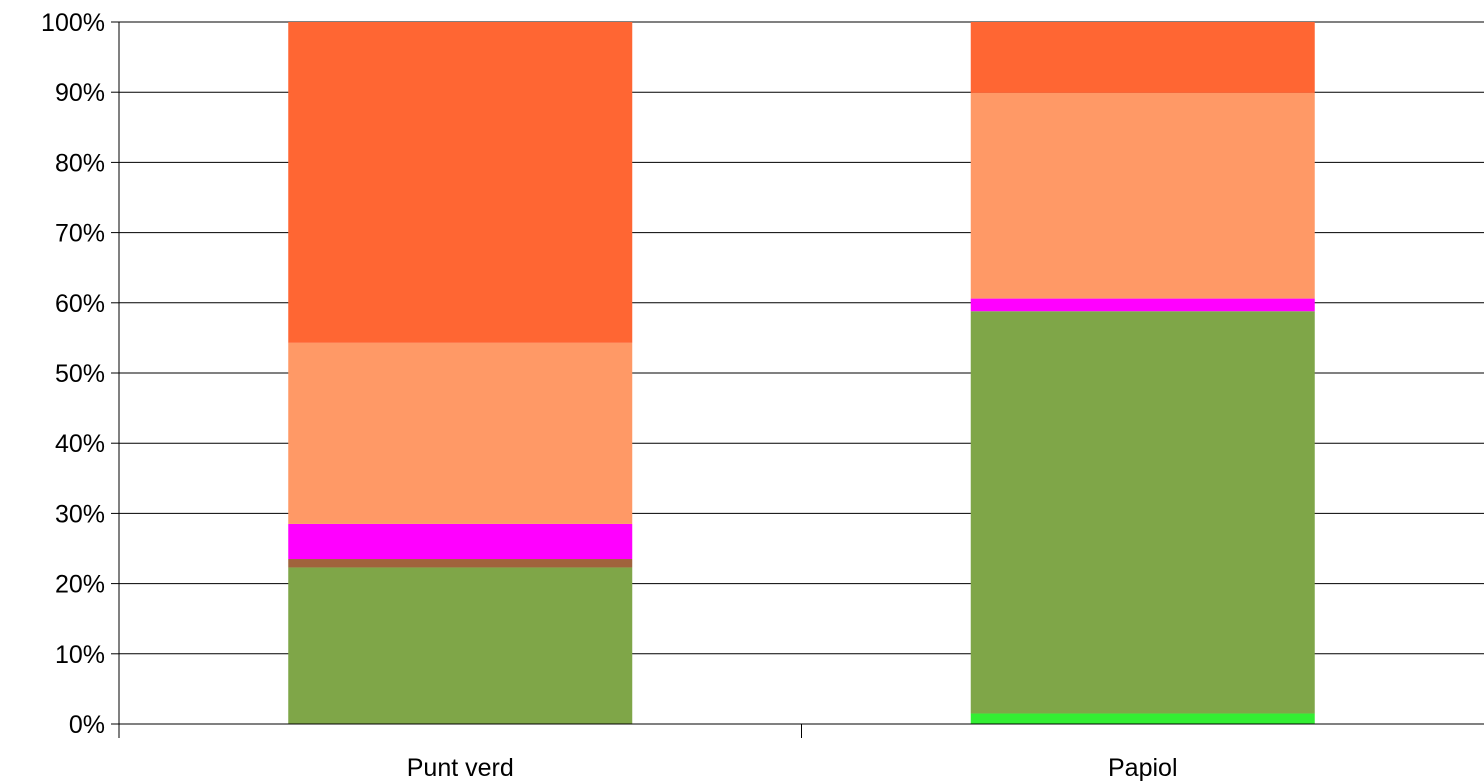 This screenshot has height=784, width=1484. What do you see at coordinates (80, 655) in the screenshot?
I see `y-tick-label: 10%` at bounding box center [80, 655].